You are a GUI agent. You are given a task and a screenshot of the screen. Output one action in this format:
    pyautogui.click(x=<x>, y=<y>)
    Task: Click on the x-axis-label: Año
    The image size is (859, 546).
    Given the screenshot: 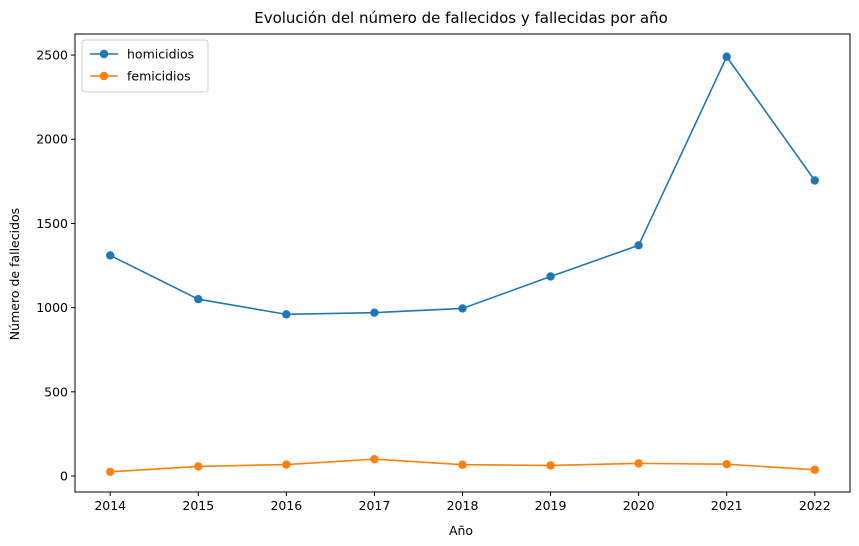 What is the action you would take?
    pyautogui.click(x=461, y=530)
    